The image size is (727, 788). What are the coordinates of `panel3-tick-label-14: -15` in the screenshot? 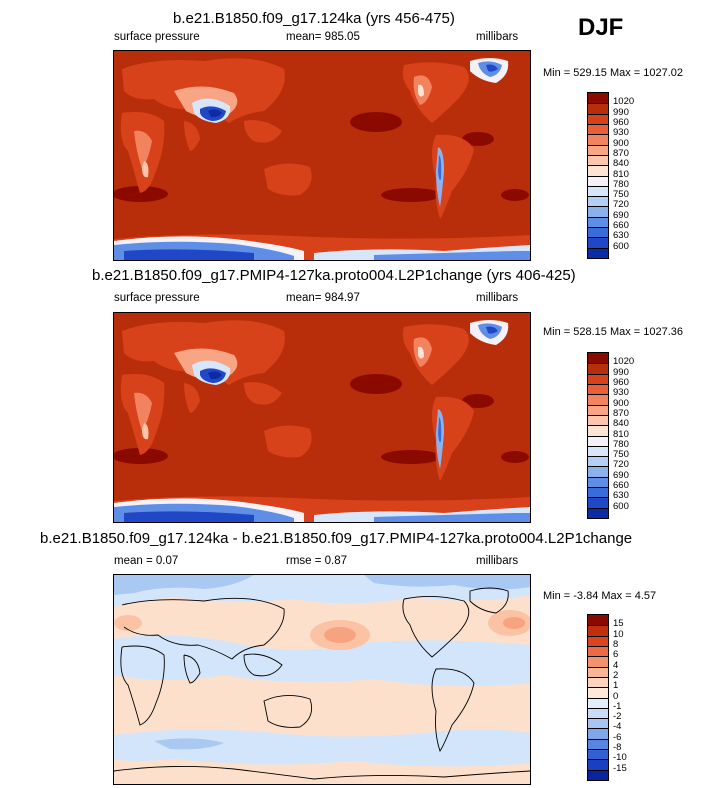 It's located at (620, 768).